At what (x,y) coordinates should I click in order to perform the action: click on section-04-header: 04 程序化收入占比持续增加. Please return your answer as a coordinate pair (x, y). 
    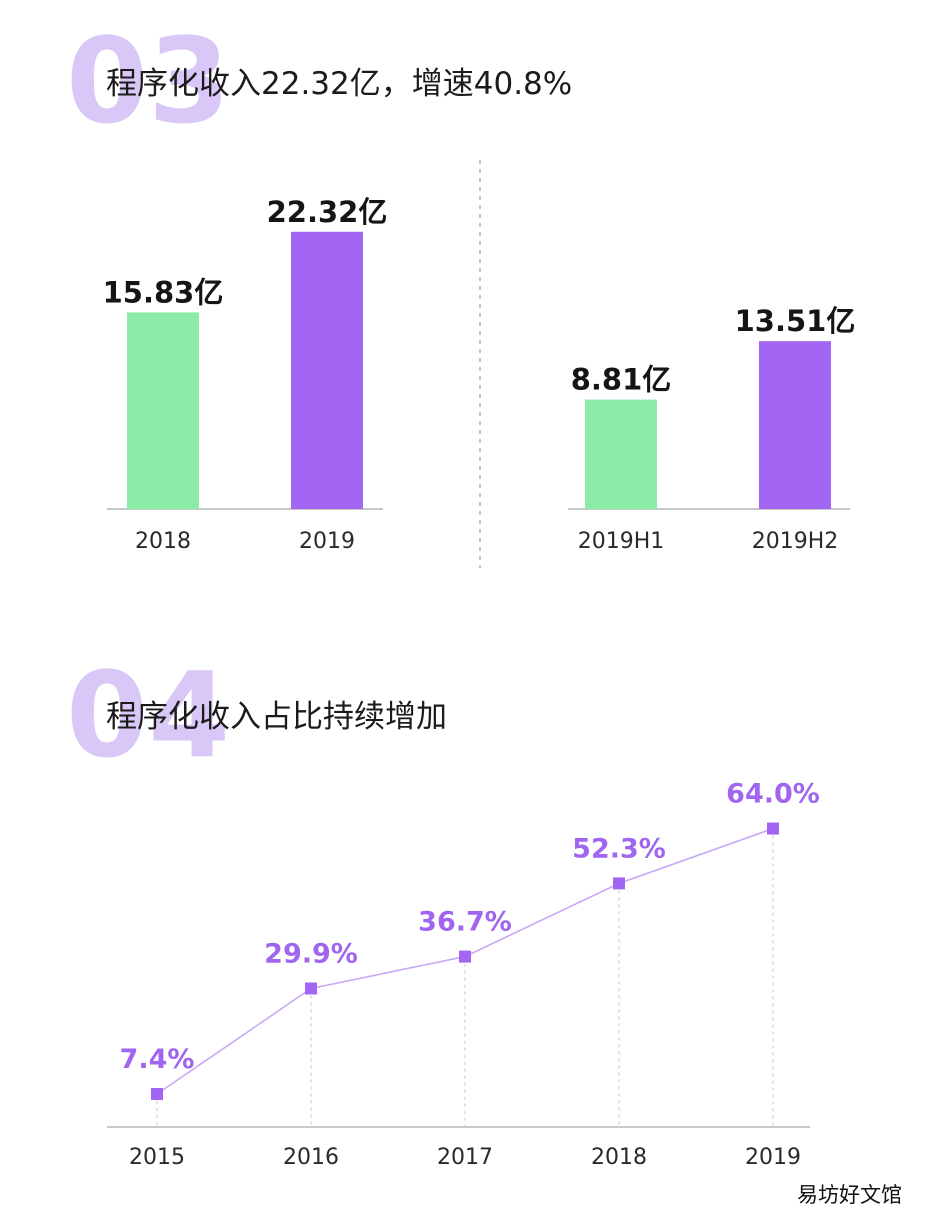
    Looking at the image, I should click on (256, 715).